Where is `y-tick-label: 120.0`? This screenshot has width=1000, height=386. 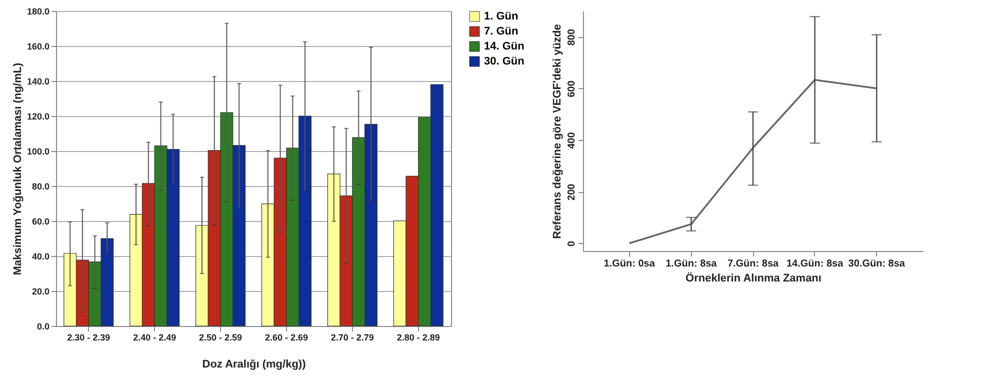 y-tick-label: 120.0 is located at coordinates (38, 117).